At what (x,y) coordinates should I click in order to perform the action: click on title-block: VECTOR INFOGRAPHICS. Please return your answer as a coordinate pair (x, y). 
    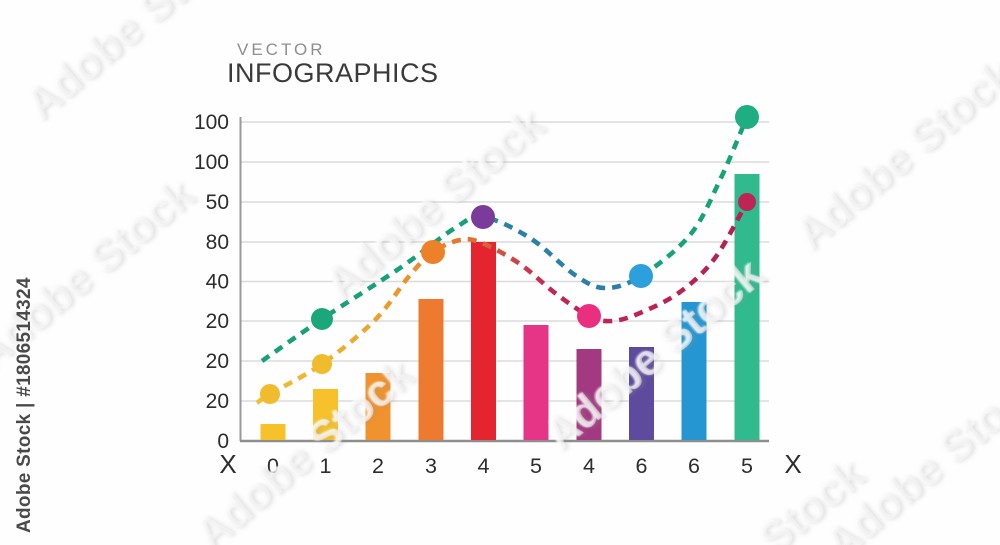
    Looking at the image, I should click on (333, 64).